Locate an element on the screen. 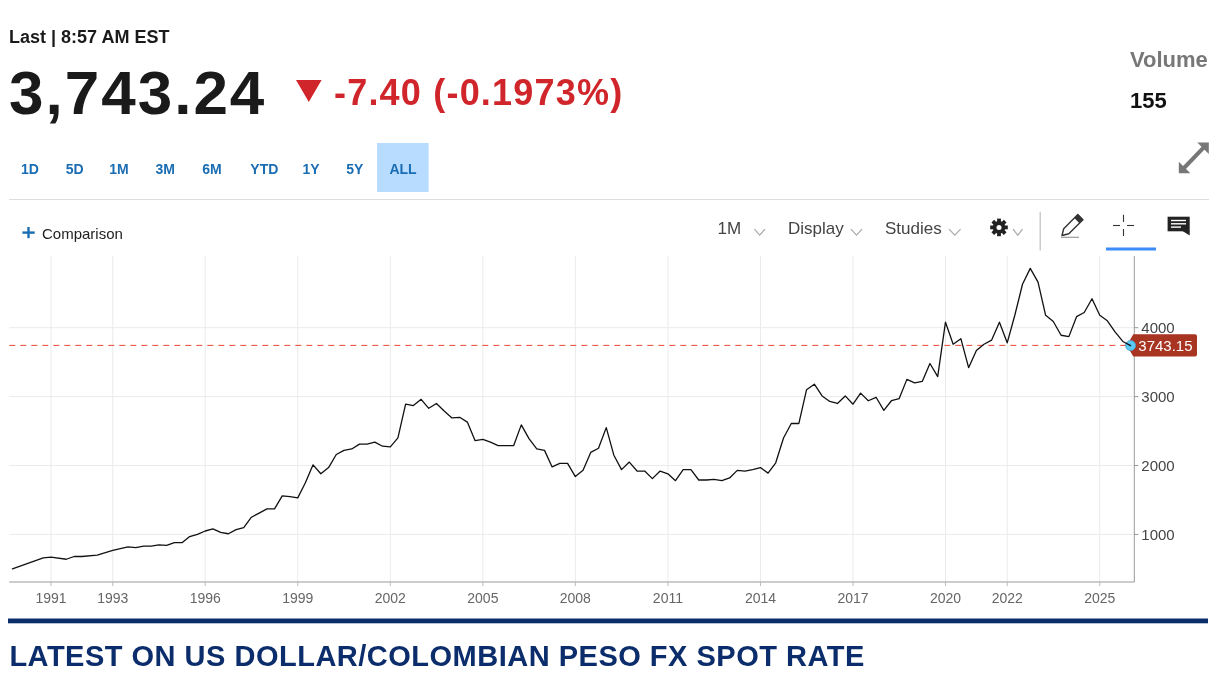 The height and width of the screenshot is (680, 1228). text: Comparison is located at coordinates (82, 233).